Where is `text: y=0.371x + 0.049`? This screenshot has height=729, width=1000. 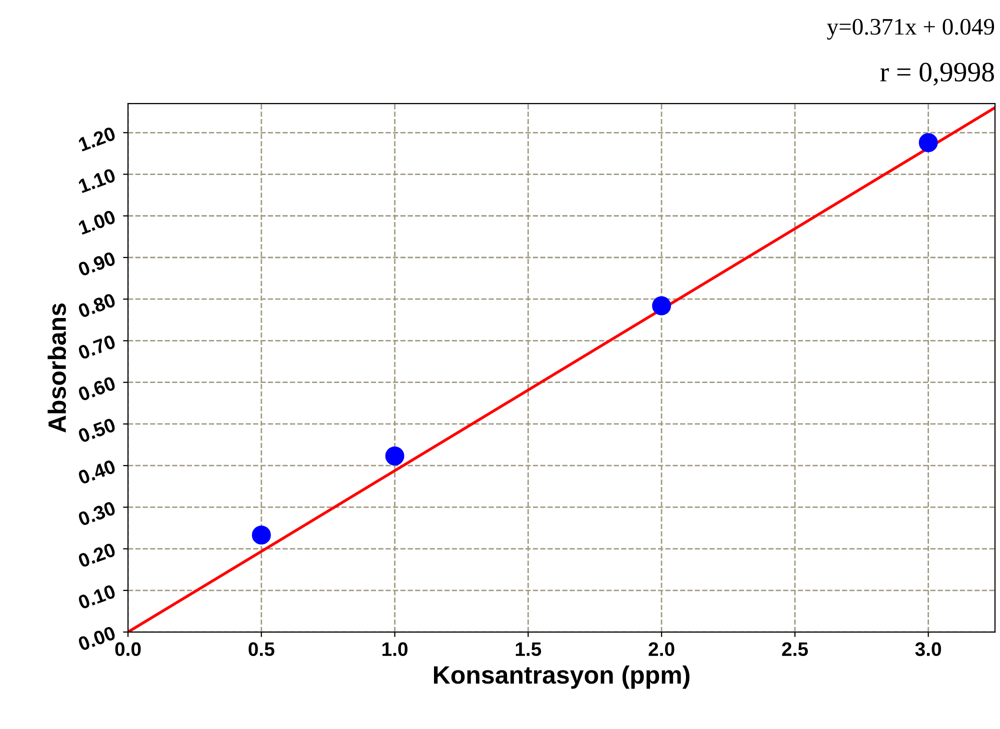 text: y=0.371x + 0.049 is located at coordinates (910, 29).